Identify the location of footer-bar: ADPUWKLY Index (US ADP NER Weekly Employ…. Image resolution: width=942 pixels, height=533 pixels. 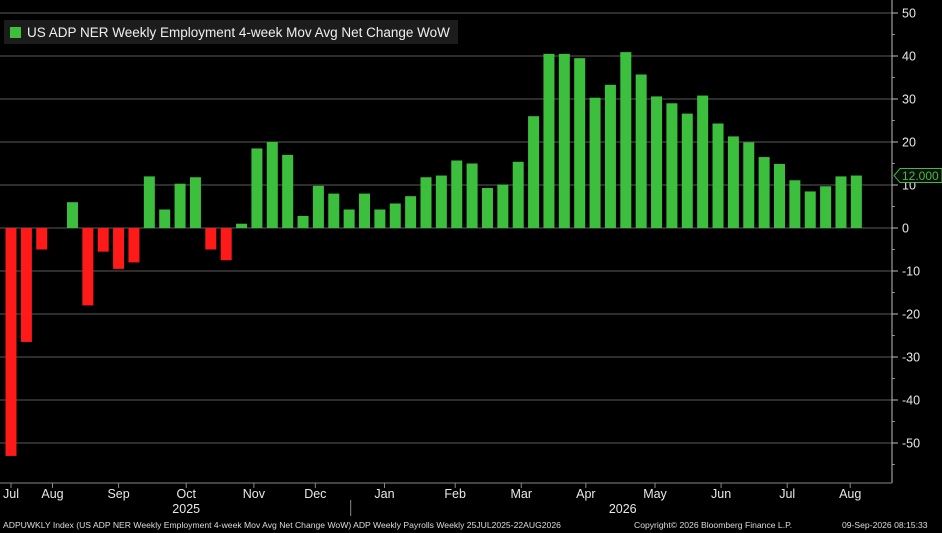
(471, 525).